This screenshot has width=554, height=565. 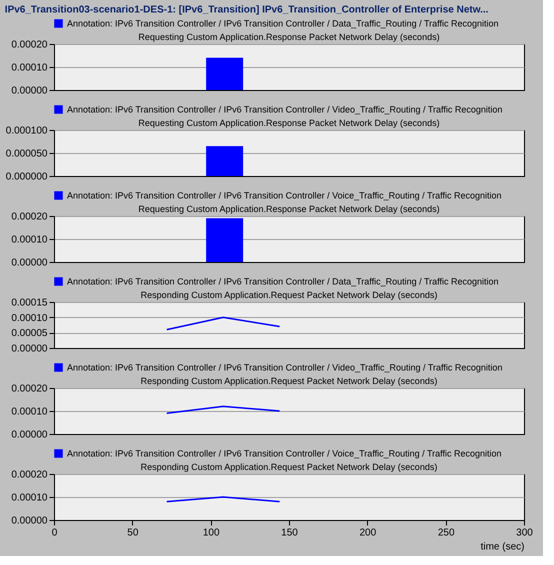 I want to click on y-tick-label: 0.00015, so click(x=29, y=303).